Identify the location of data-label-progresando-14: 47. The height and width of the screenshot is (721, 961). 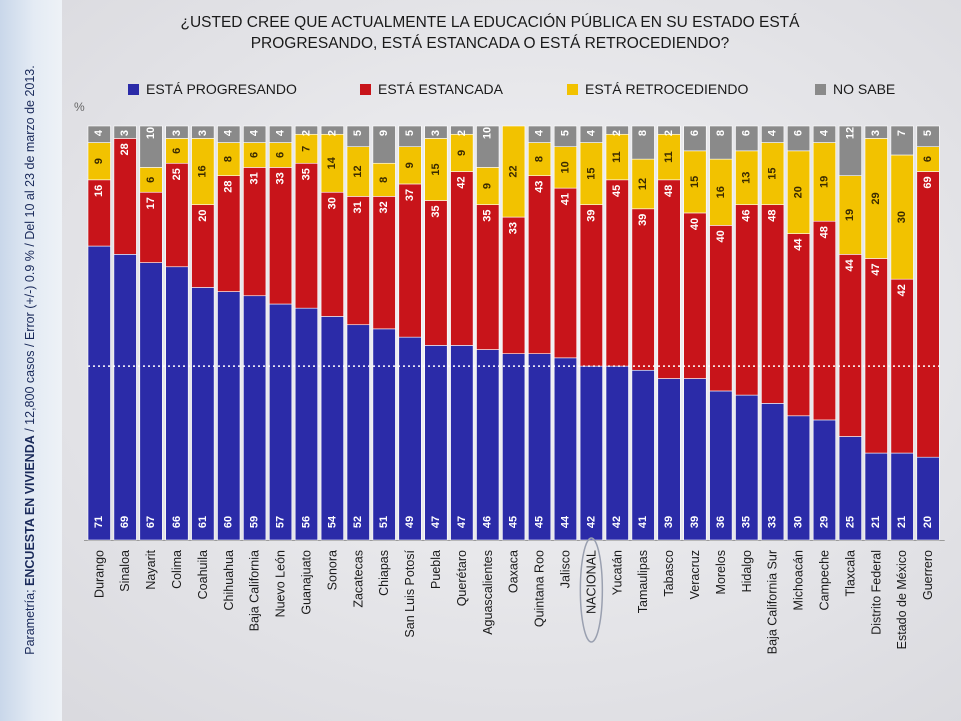
(462, 522).